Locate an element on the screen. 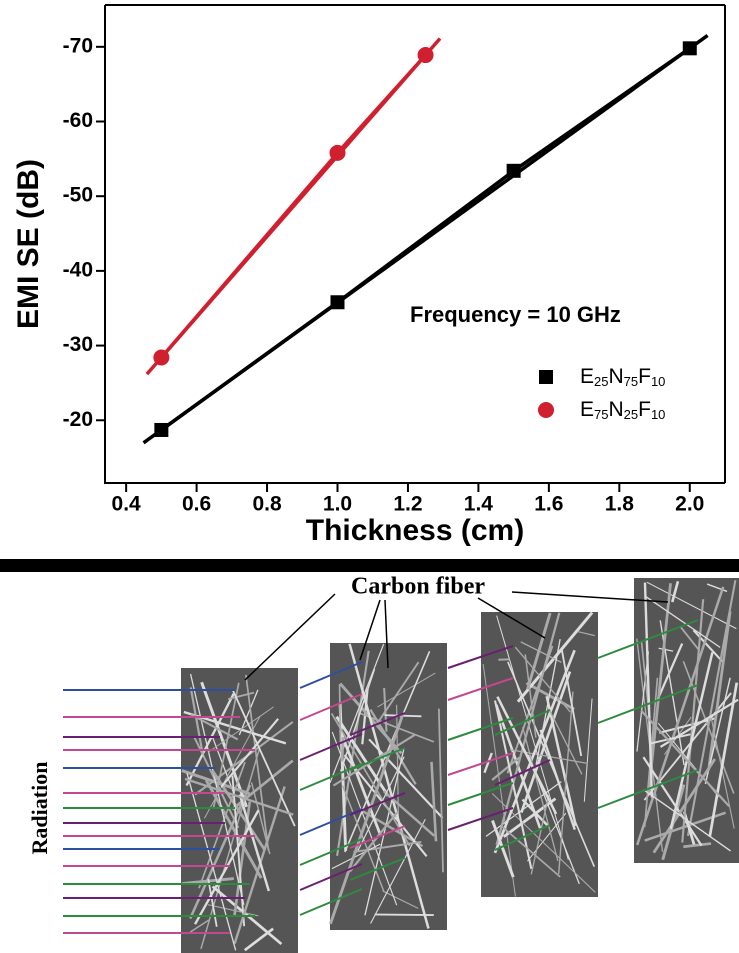  fiber-label: Carbon fiber is located at coordinates (418, 587).